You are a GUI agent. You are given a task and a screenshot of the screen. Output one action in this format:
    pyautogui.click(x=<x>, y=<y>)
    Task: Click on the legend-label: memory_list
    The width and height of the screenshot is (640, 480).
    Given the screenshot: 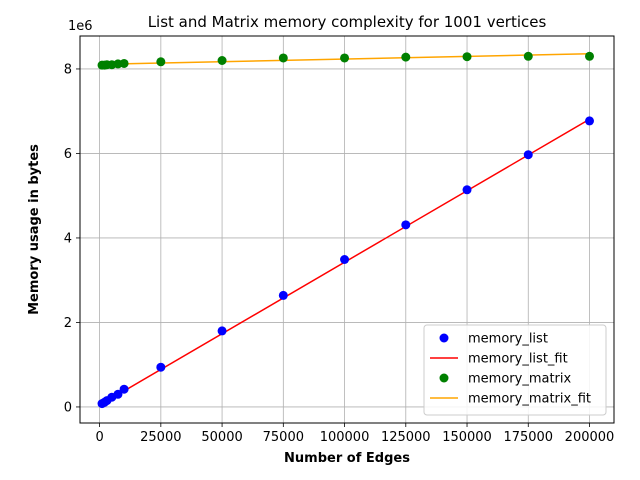 What is the action you would take?
    pyautogui.click(x=508, y=339)
    